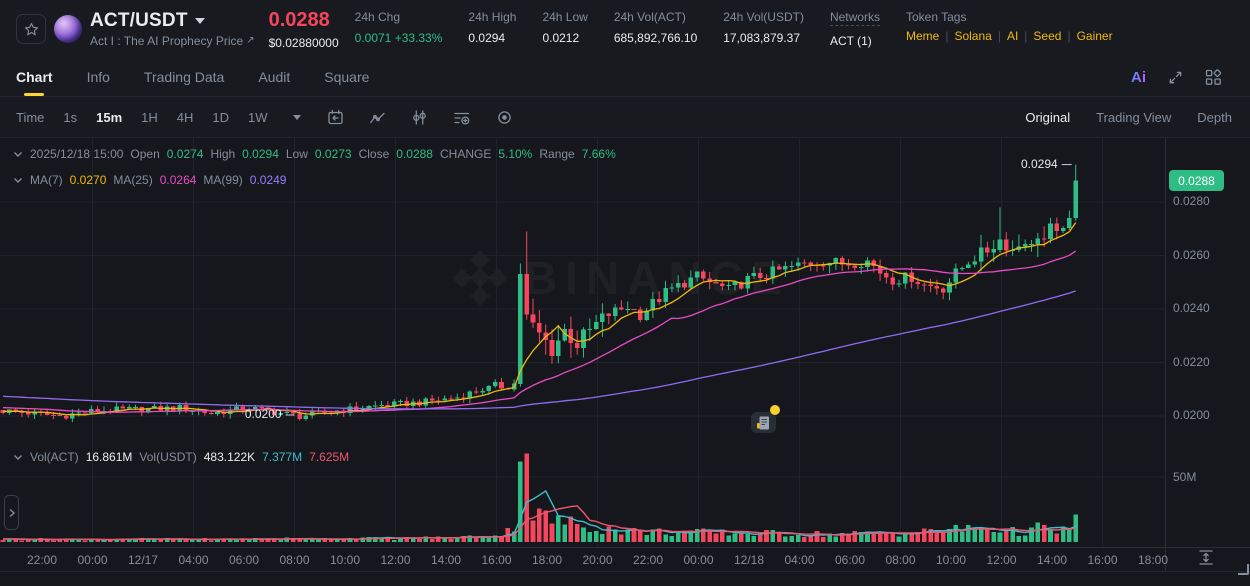 This screenshot has width=1250, height=586. I want to click on star-icon, so click(31, 28).